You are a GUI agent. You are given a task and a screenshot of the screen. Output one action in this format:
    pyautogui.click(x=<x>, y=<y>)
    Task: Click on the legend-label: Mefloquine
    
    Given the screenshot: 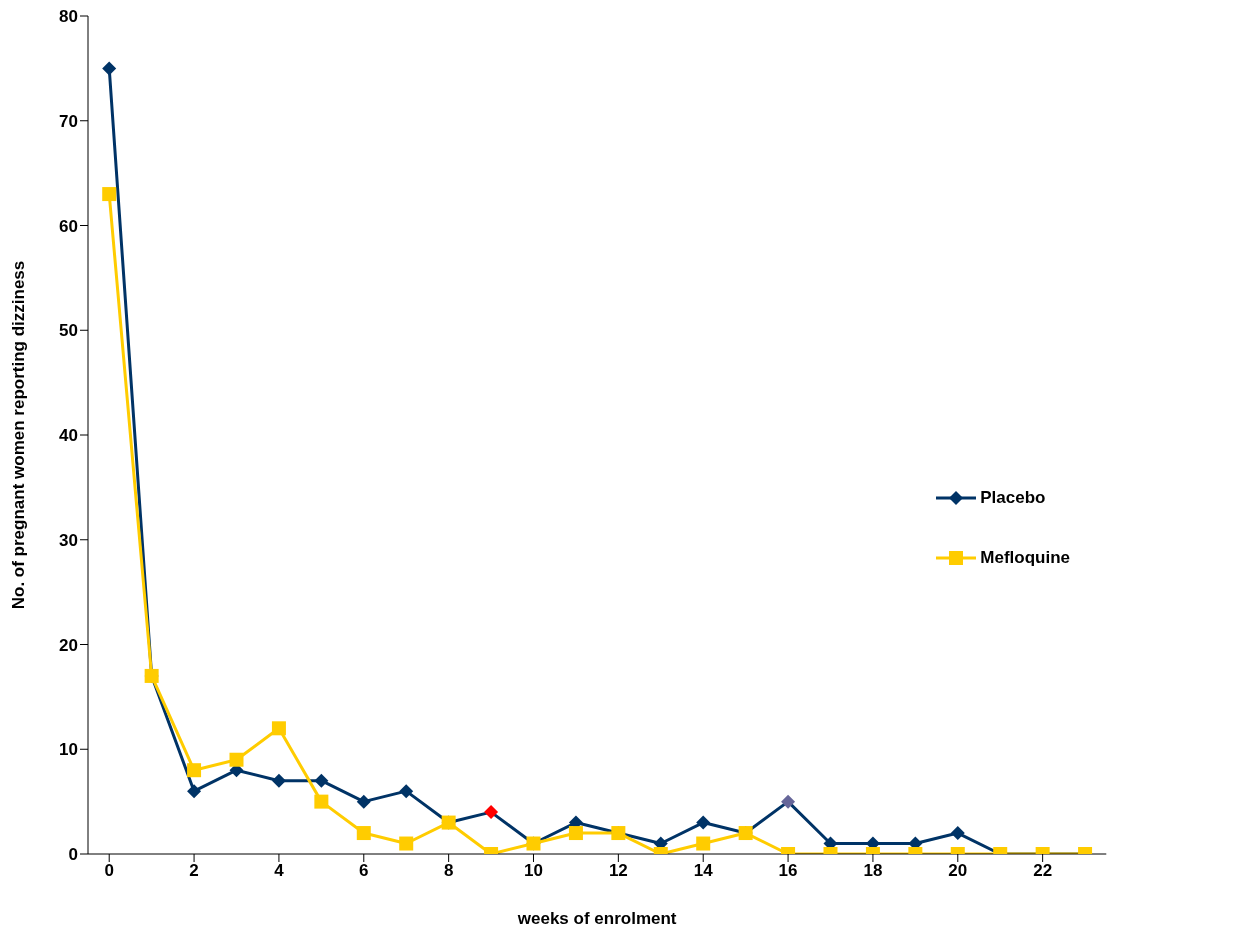 What is the action you would take?
    pyautogui.click(x=1025, y=558)
    